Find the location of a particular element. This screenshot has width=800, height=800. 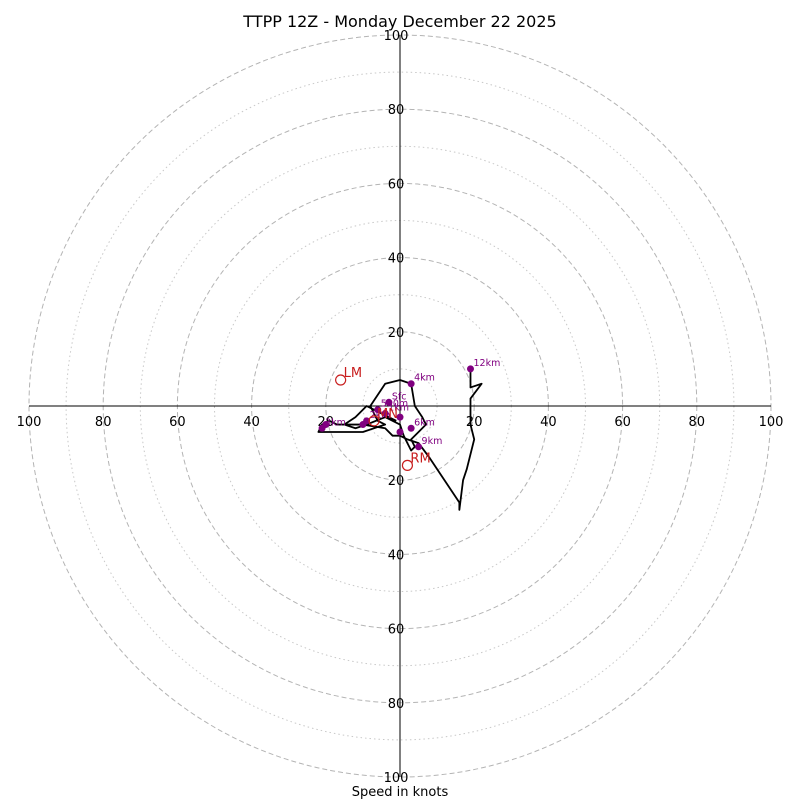

storm-motion-label: MN is located at coordinates (387, 414).